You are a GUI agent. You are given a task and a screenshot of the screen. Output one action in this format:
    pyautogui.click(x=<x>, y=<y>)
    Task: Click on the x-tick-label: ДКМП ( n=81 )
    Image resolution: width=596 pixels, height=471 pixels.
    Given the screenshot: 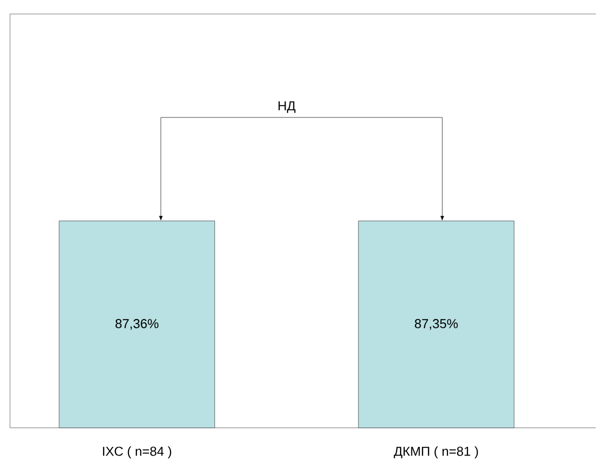 What is the action you would take?
    pyautogui.click(x=436, y=452)
    